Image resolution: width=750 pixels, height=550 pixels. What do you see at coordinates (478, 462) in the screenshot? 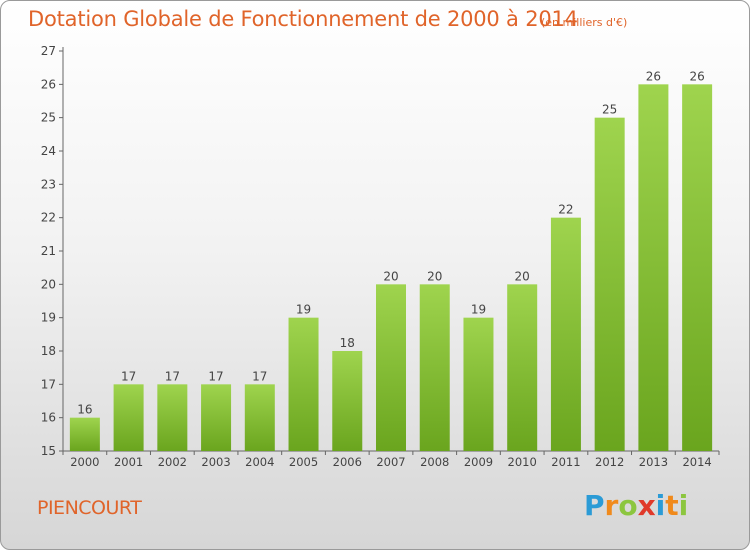
I see `x-tick-label: 2009` at bounding box center [478, 462].